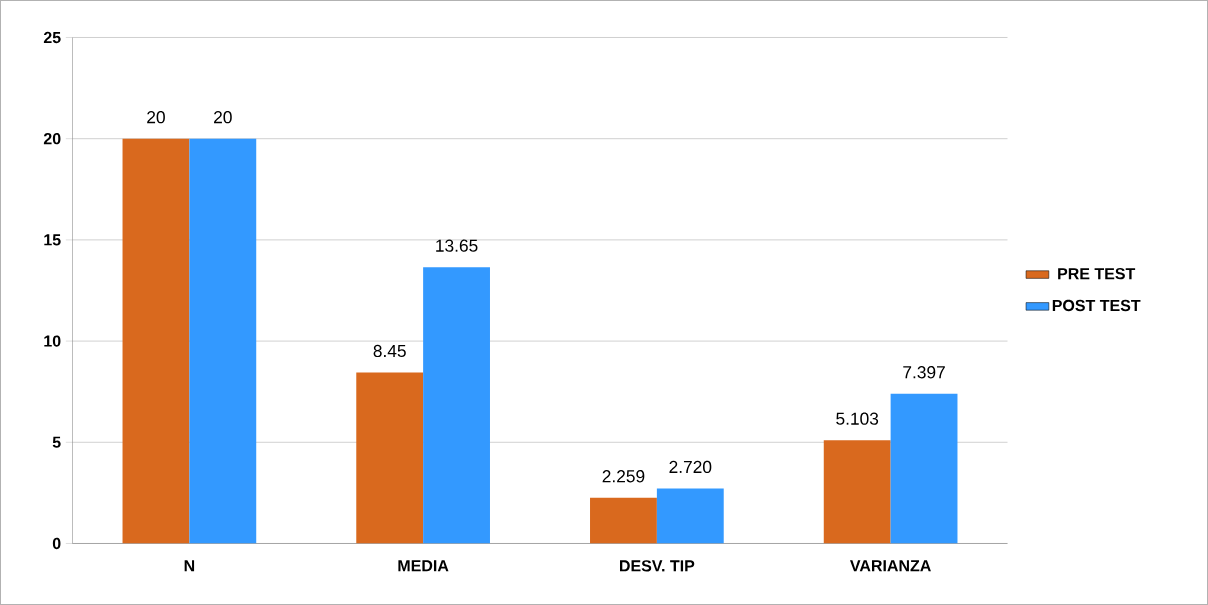 This screenshot has height=605, width=1208. Describe the element at coordinates (56, 442) in the screenshot. I see `y-tick-label: 5` at that location.